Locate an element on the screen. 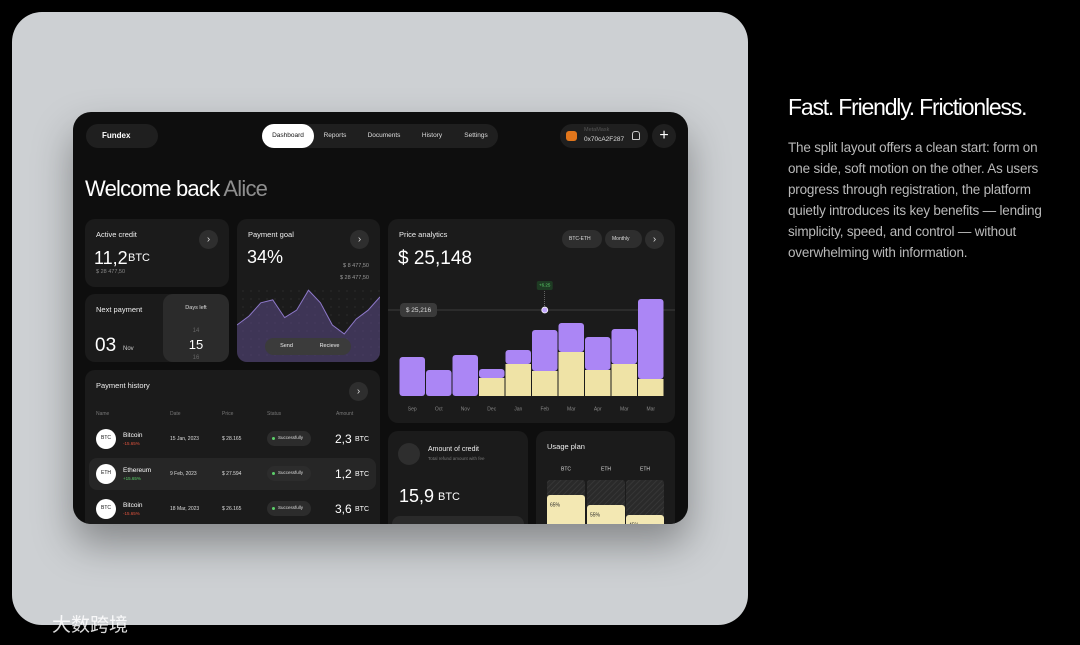 The width and height of the screenshot is (1080, 645). watermark: 大数跨境 is located at coordinates (90, 625).